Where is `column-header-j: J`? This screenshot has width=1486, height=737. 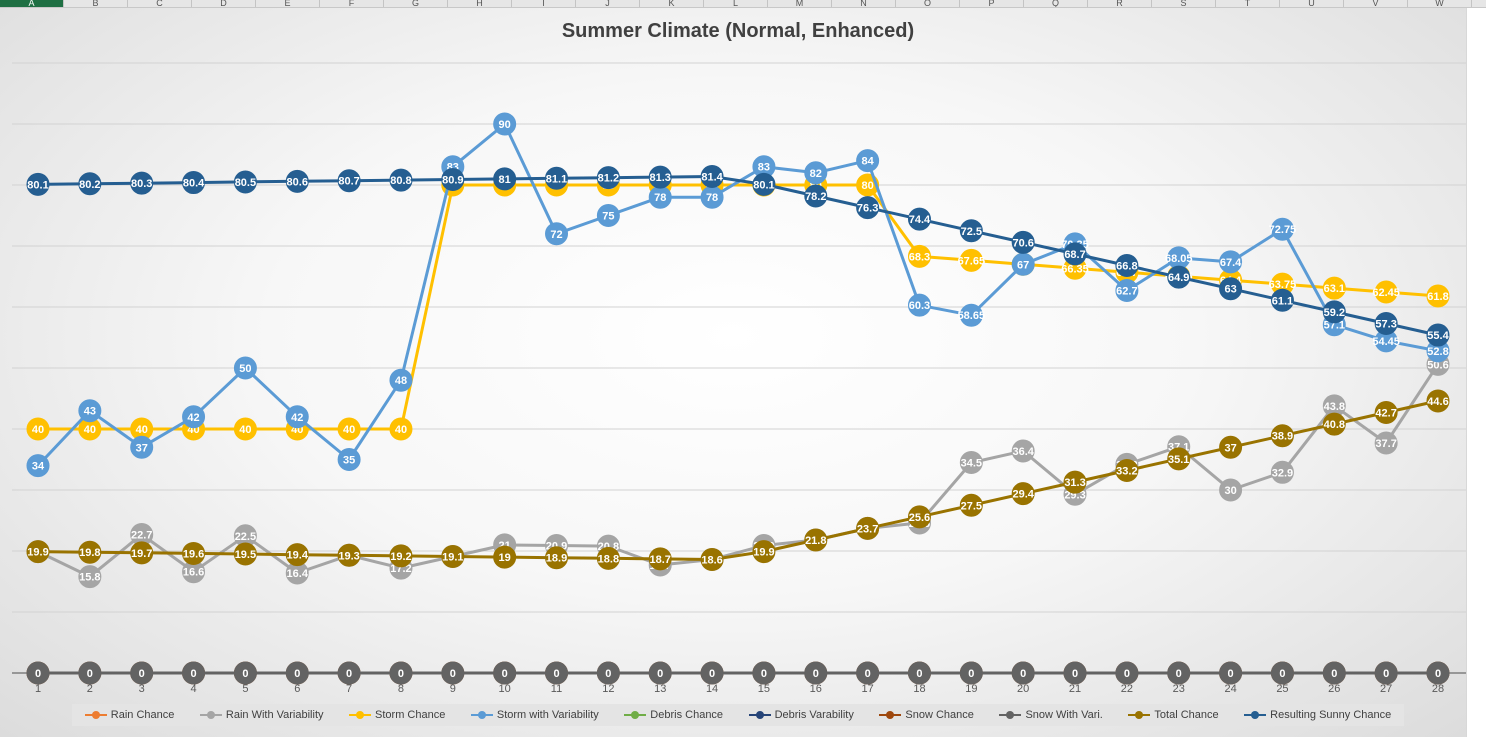
column-header-j: J is located at coordinates (608, 3).